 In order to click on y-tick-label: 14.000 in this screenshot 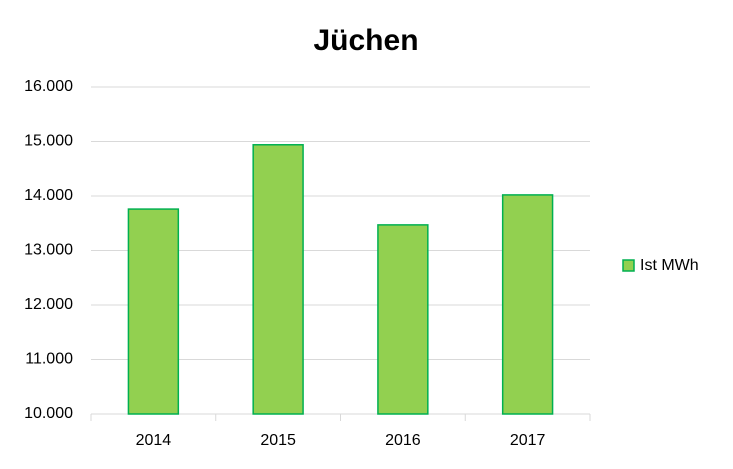, I will do `click(48, 195)`.